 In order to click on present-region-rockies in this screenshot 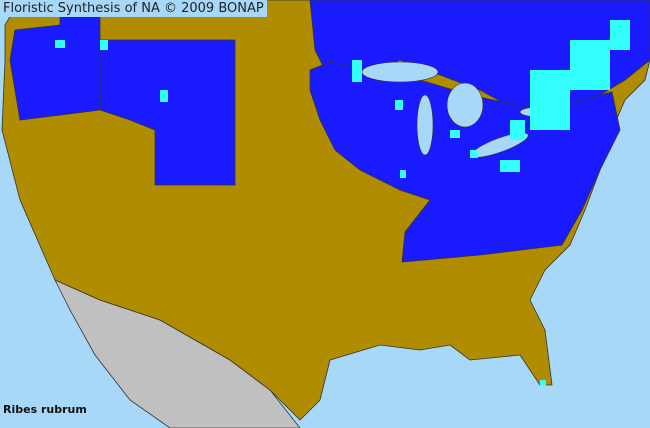, I will do `click(167, 112)`.